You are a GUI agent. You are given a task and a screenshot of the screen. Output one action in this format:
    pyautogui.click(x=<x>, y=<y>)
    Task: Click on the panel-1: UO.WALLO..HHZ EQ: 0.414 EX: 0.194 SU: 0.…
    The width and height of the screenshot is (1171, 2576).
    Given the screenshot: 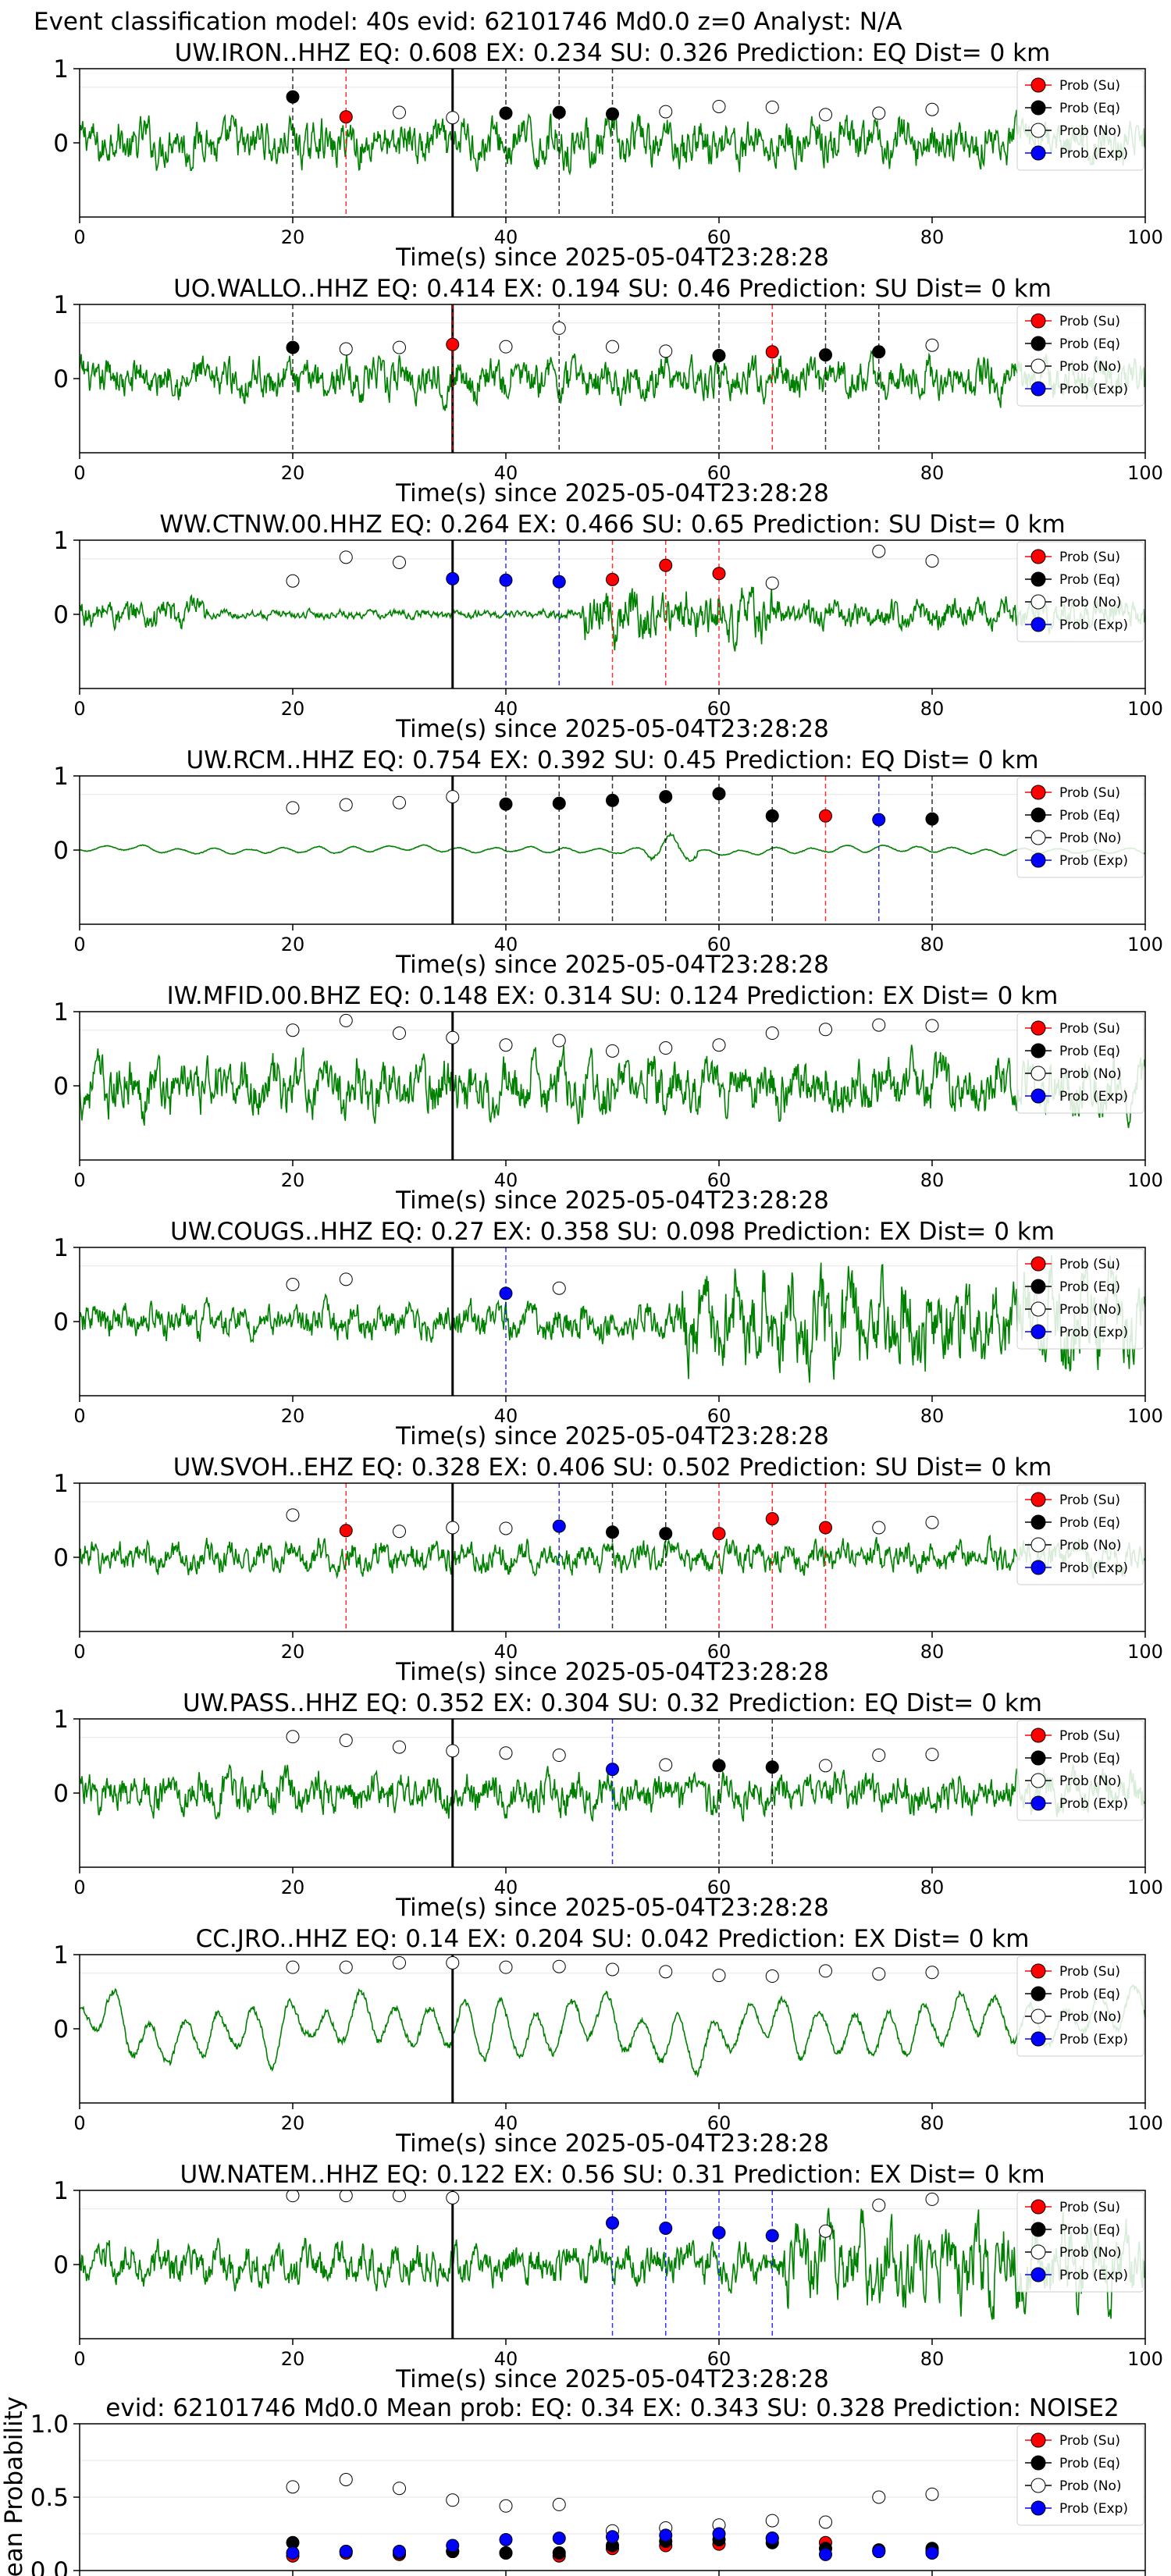 What is the action you would take?
    pyautogui.click(x=608, y=391)
    